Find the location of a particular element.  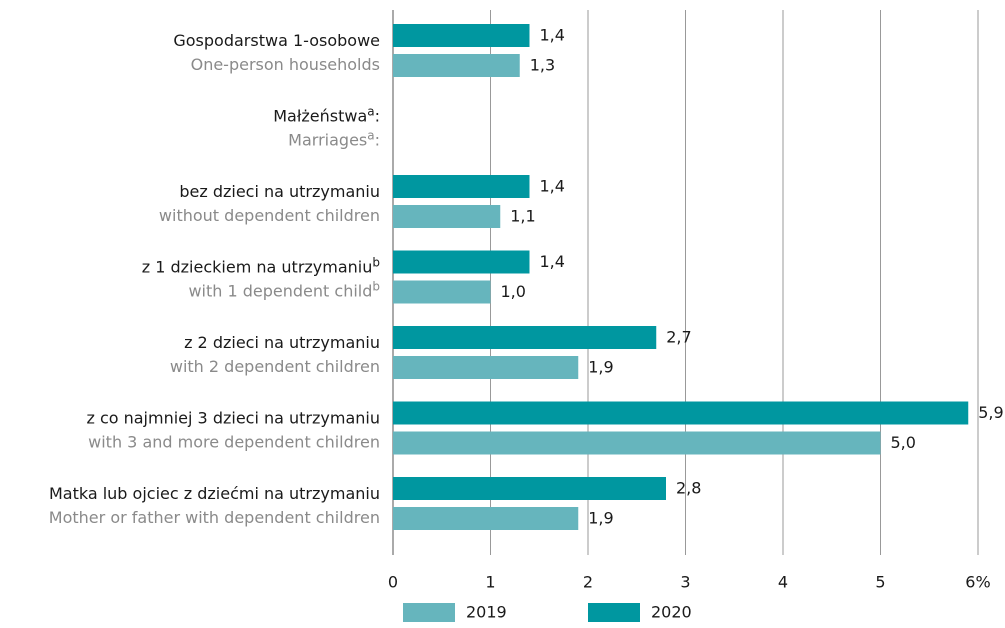

value-label: 2,8 is located at coordinates (688, 488).